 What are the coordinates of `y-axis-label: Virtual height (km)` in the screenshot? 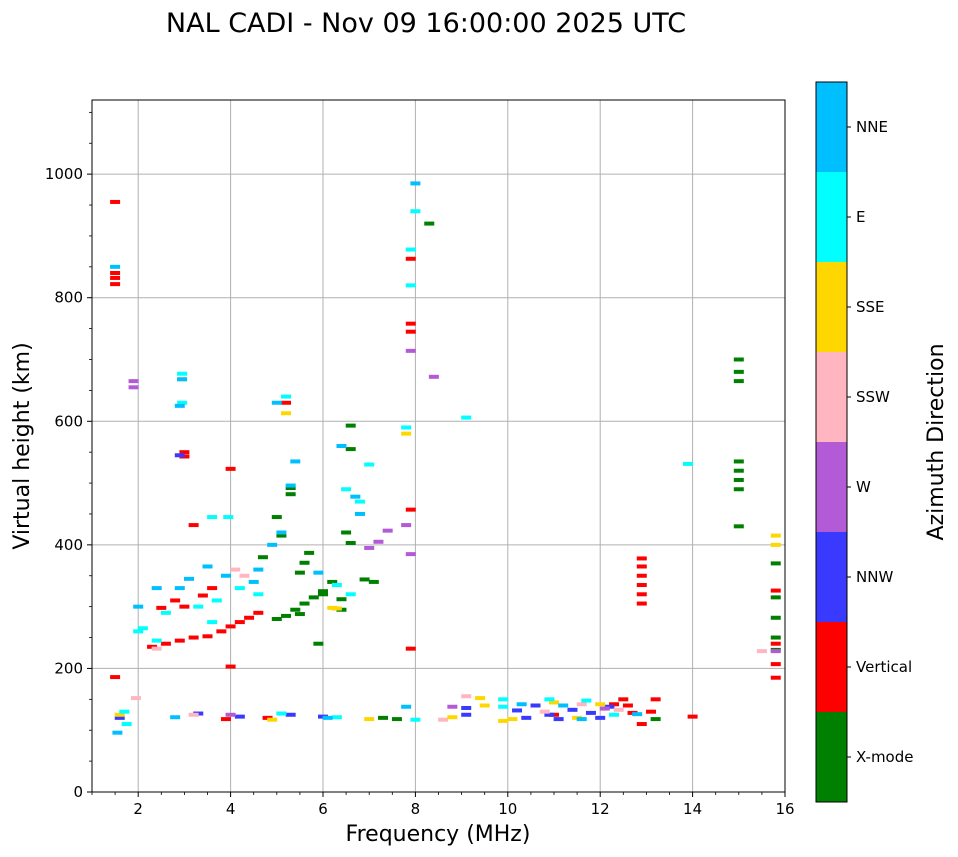 It's located at (22, 445).